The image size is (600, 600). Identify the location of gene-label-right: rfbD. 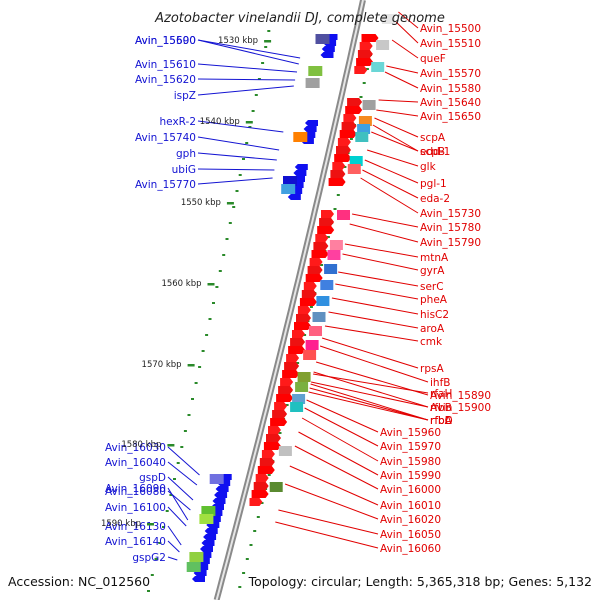
(441, 421).